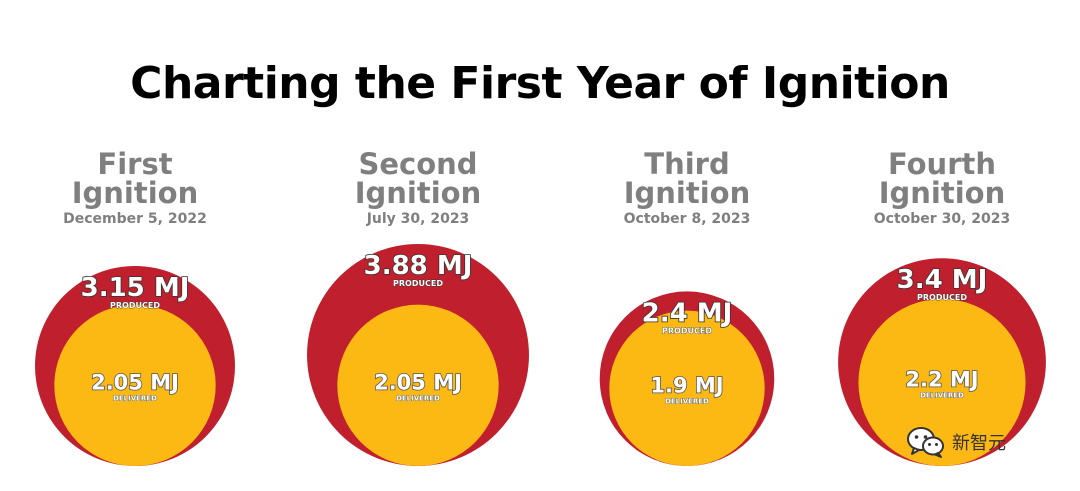 Image resolution: width=1080 pixels, height=491 pixels. What do you see at coordinates (135, 164) in the screenshot?
I see `ignition-name-line1: First` at bounding box center [135, 164].